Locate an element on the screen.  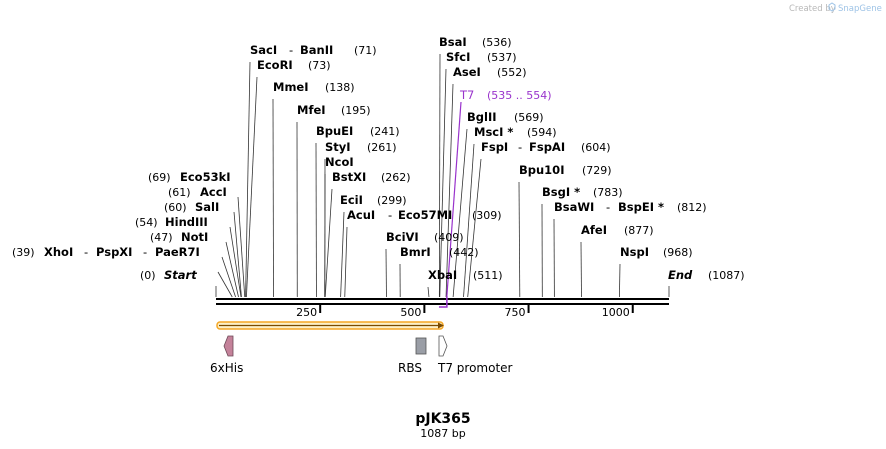
site-bpuei: BpuEI (241) is located at coordinates (358, 131).